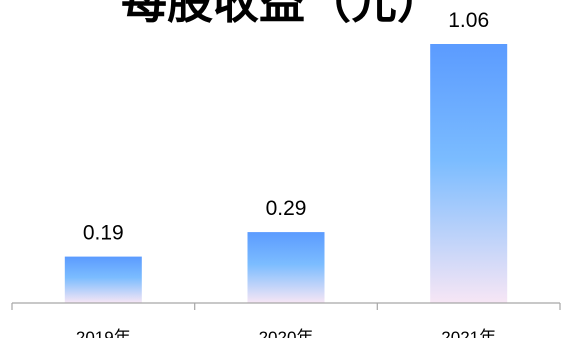  Describe the element at coordinates (286, 208) in the screenshot. I see `value-label-2020年: 0.29` at that location.